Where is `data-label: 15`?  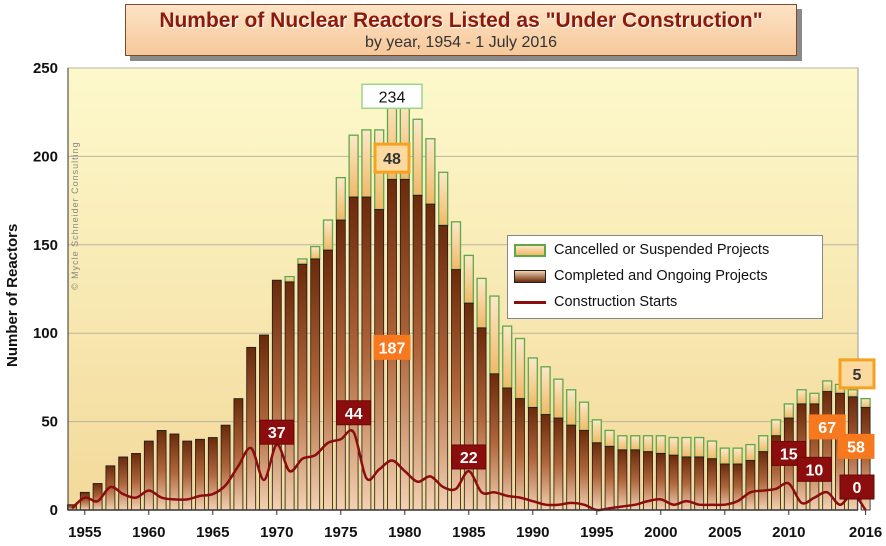
data-label: 15 is located at coordinates (789, 454).